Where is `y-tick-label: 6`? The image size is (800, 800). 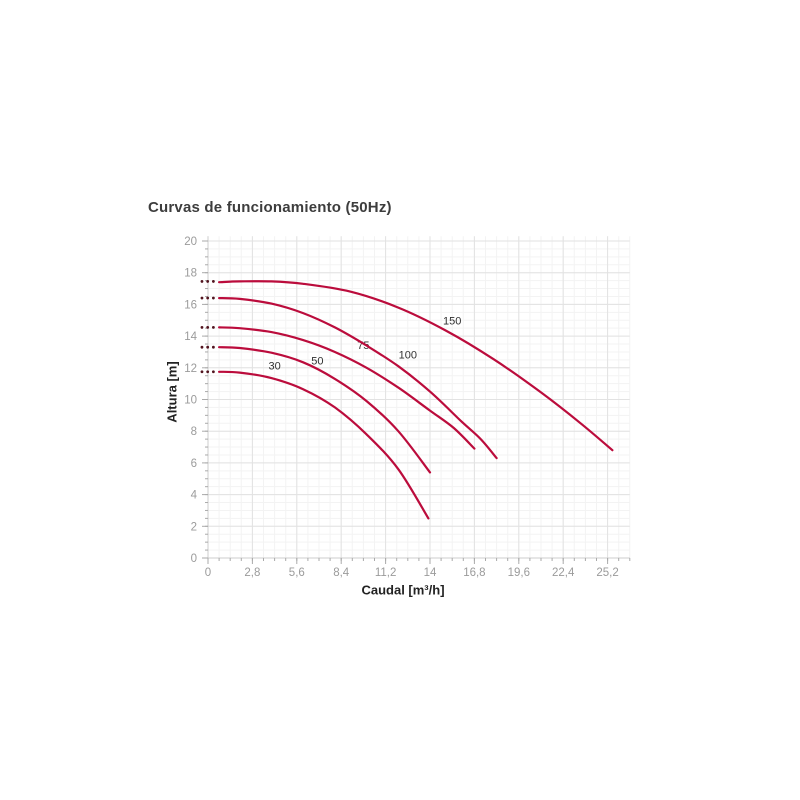
y-tick-label: 6 is located at coordinates (194, 464).